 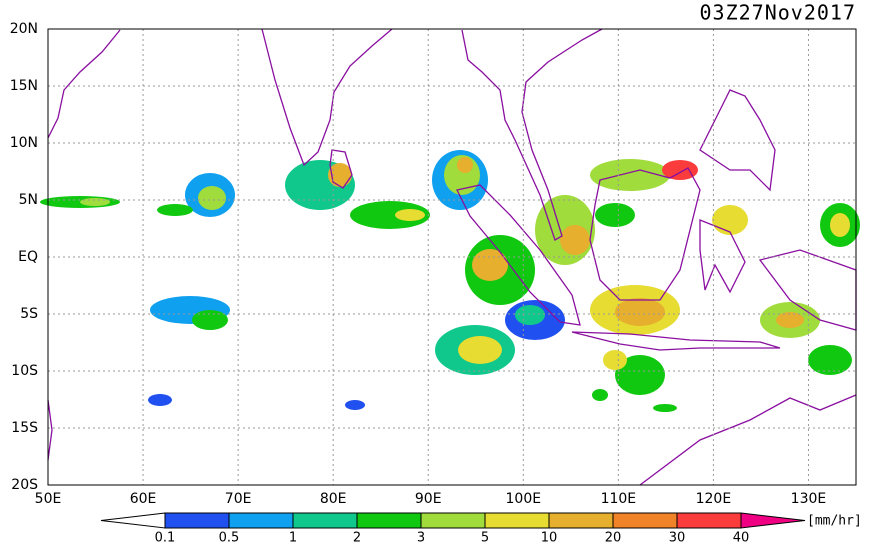 I want to click on lat-label: 20S, so click(x=24, y=485).